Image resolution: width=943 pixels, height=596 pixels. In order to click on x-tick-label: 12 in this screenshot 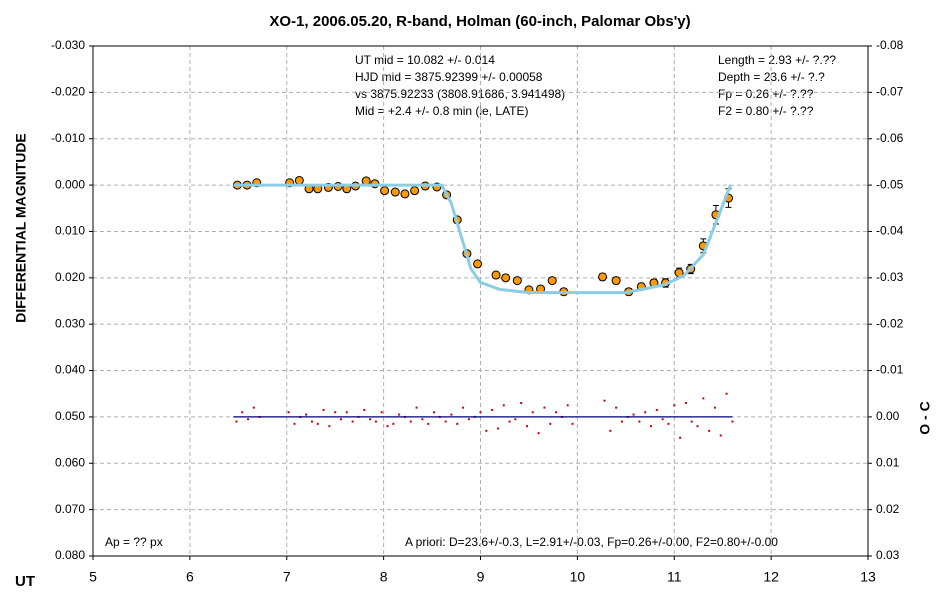, I will do `click(771, 577)`.